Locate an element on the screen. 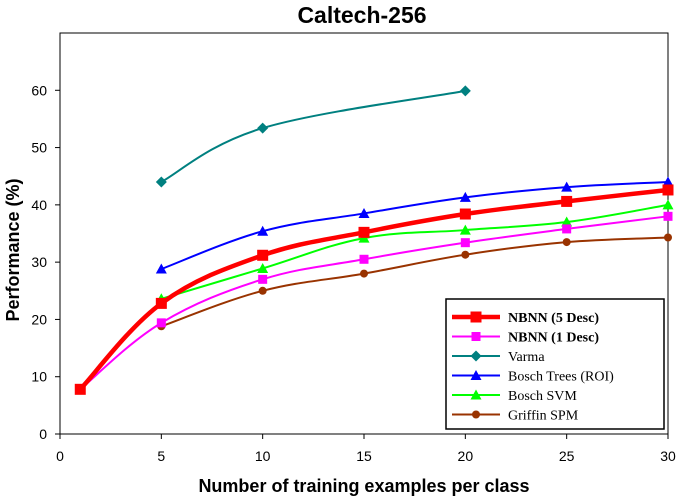 The height and width of the screenshot is (503, 685). legend-item: Bosch SVM is located at coordinates (514, 396).